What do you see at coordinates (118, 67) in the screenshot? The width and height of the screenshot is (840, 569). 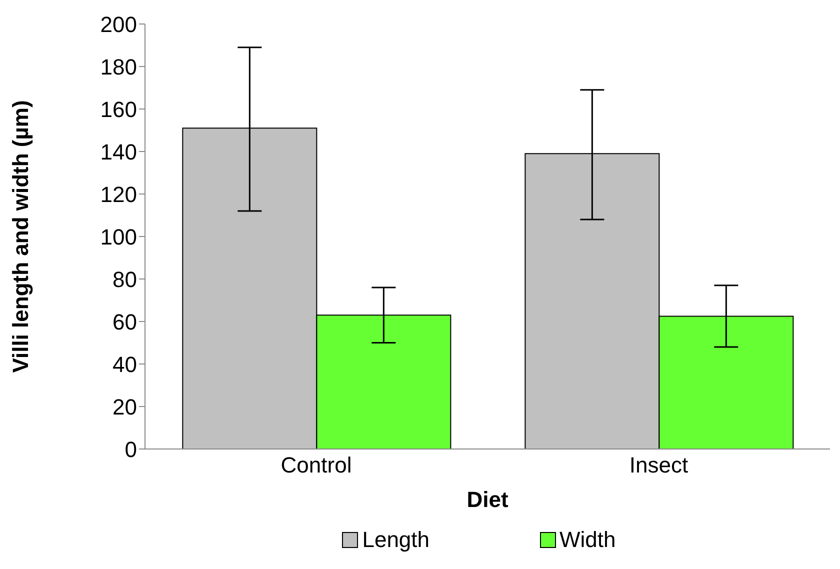 I see `y-tick-label: 180` at bounding box center [118, 67].